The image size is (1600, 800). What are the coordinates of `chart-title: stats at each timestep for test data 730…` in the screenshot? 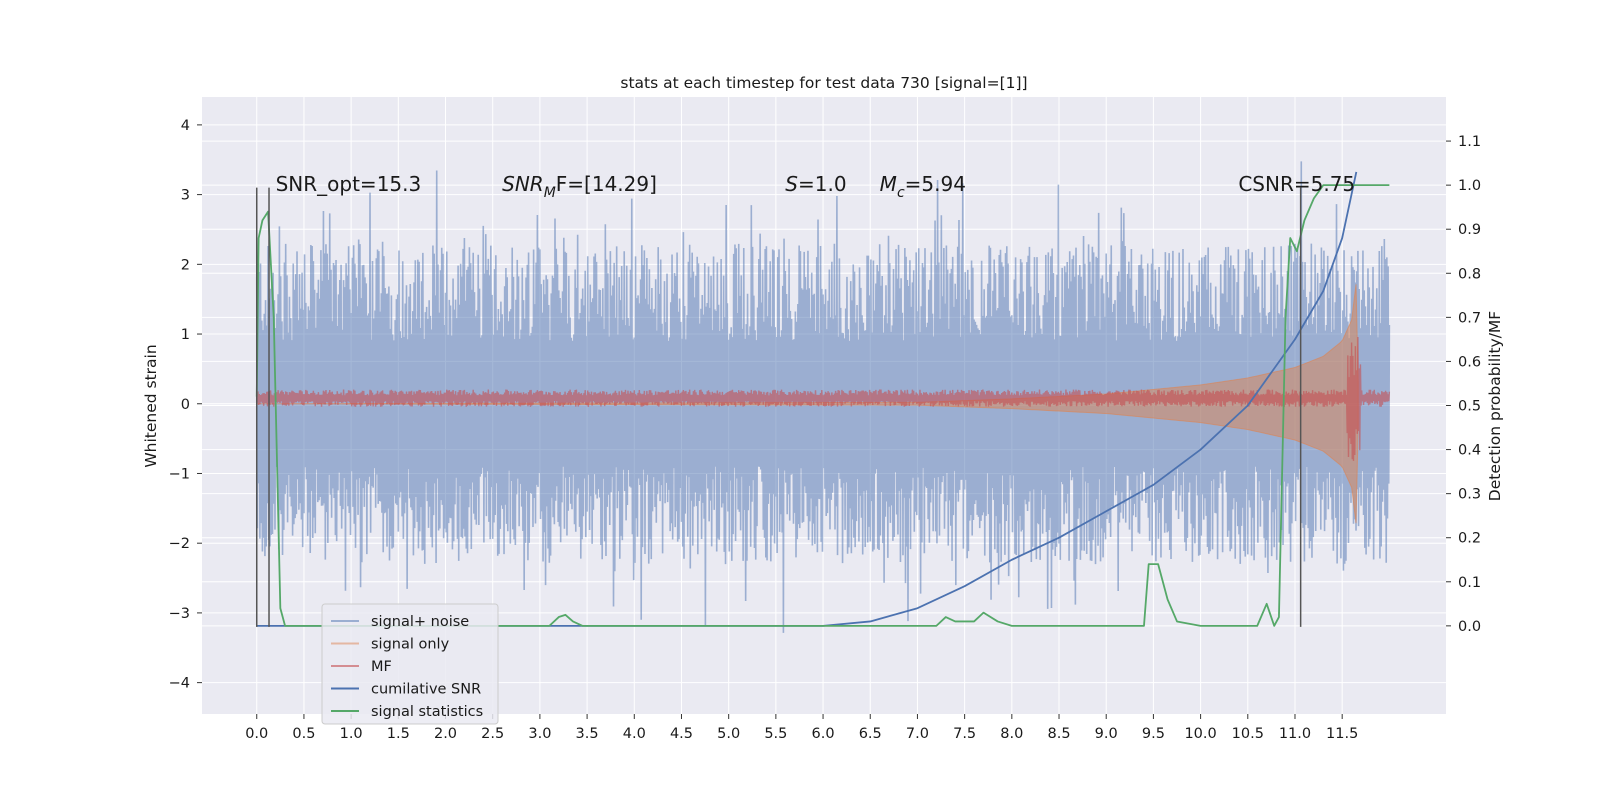 It's located at (823, 83).